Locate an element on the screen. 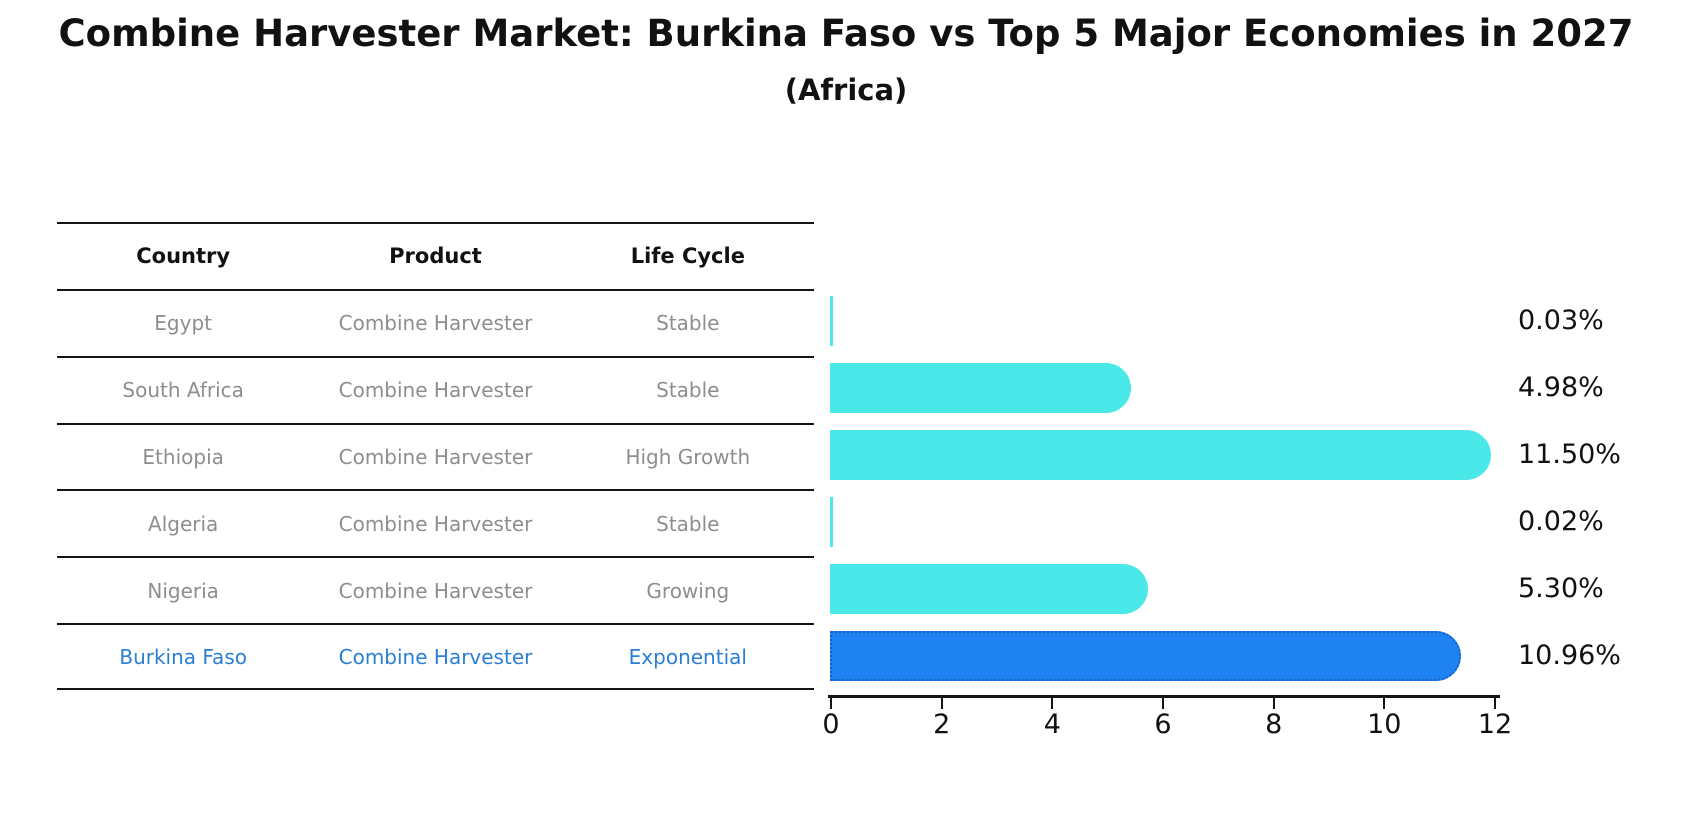 The image size is (1692, 823). table-row-egypt: Egypt Combine Harvester Stable is located at coordinates (435, 322).